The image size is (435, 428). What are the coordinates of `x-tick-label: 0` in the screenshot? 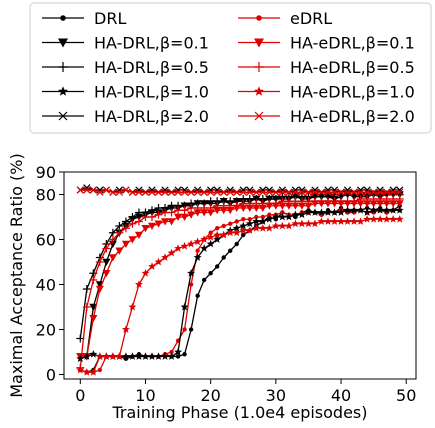 It's located at (80, 395).